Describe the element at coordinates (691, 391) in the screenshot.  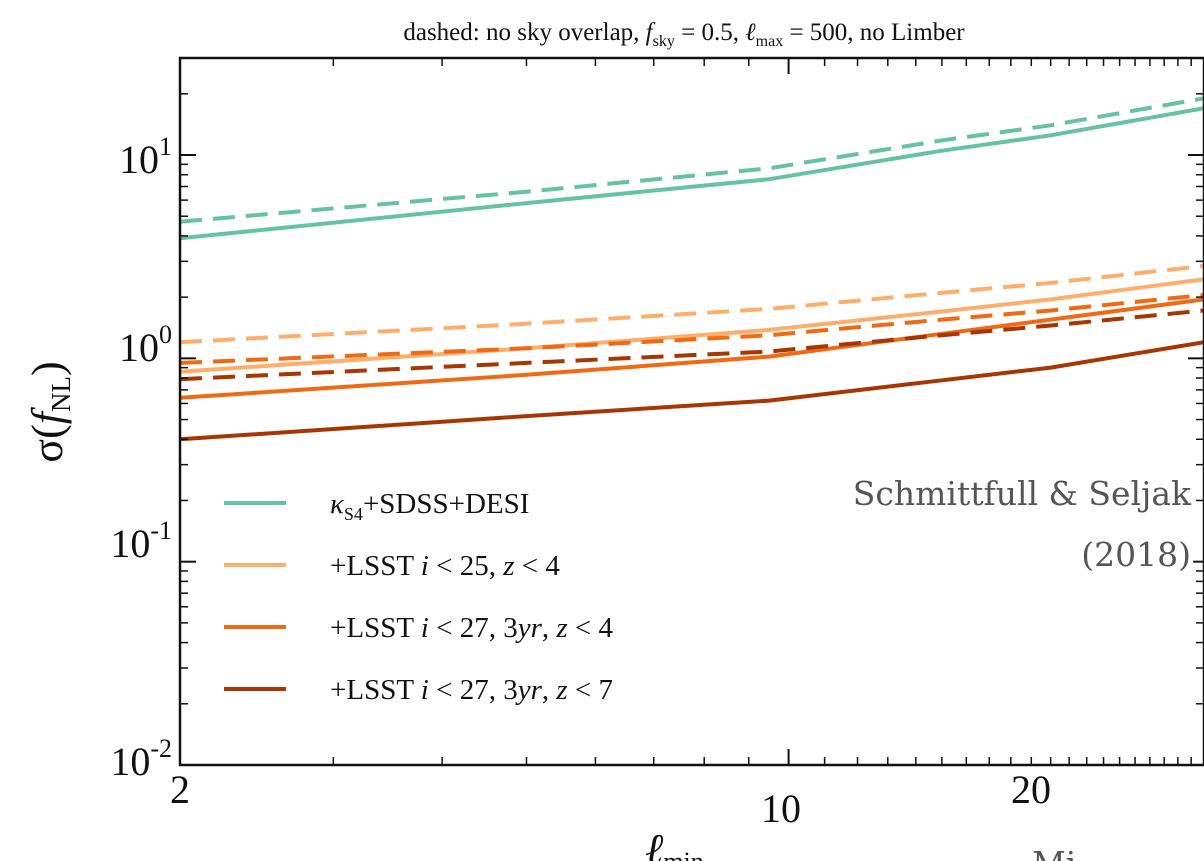
I see `series-line-3-solid` at that location.